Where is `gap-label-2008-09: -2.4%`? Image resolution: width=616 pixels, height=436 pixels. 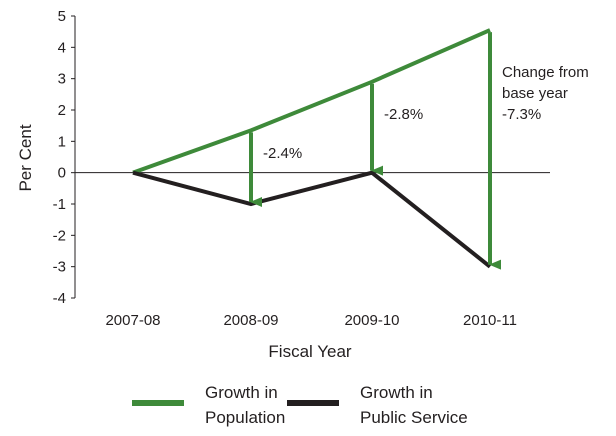
gap-label-2008-09: -2.4% is located at coordinates (282, 153).